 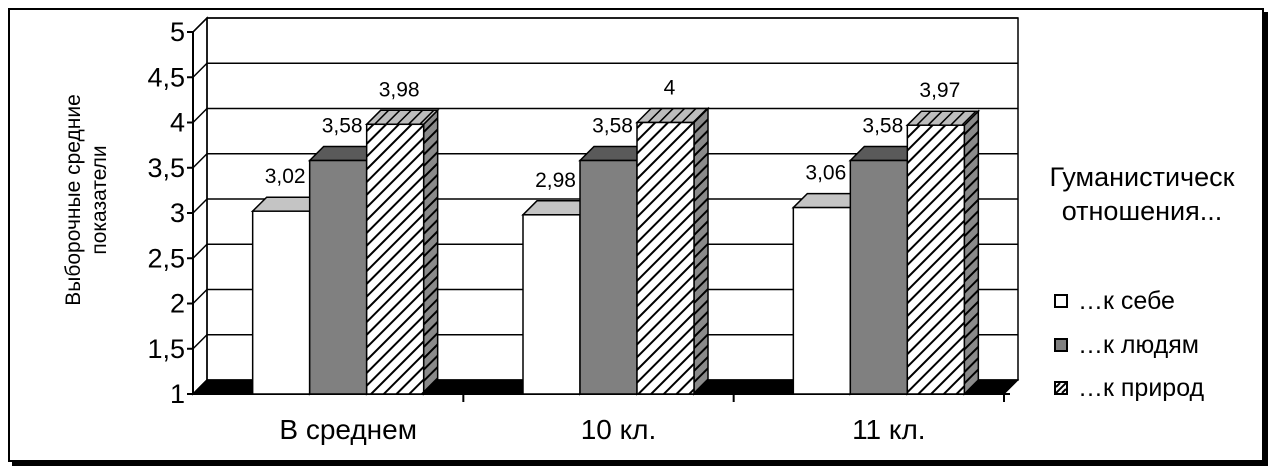 What do you see at coordinates (177, 213) in the screenshot?
I see `y-tick-label: 3` at bounding box center [177, 213].